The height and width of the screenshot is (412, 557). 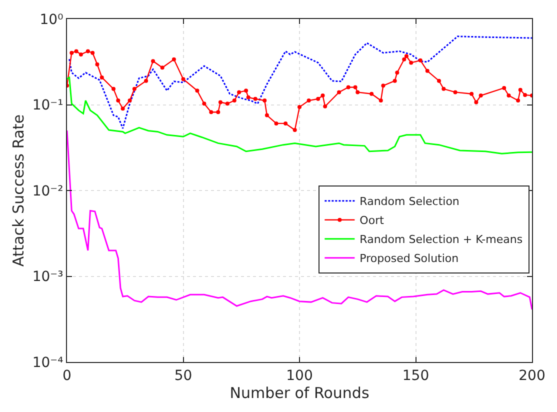 What do you see at coordinates (67, 376) in the screenshot?
I see `x-tick-label: 0` at bounding box center [67, 376].